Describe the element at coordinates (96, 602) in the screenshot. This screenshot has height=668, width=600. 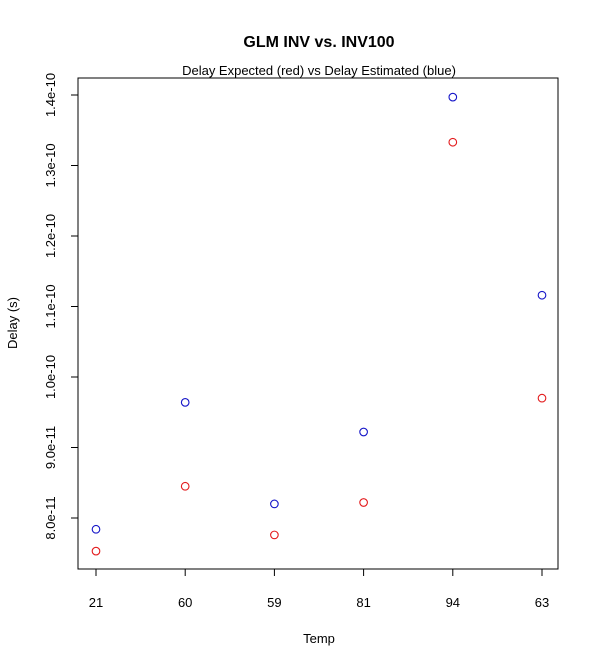
I see `x-tick-label: 21` at that location.